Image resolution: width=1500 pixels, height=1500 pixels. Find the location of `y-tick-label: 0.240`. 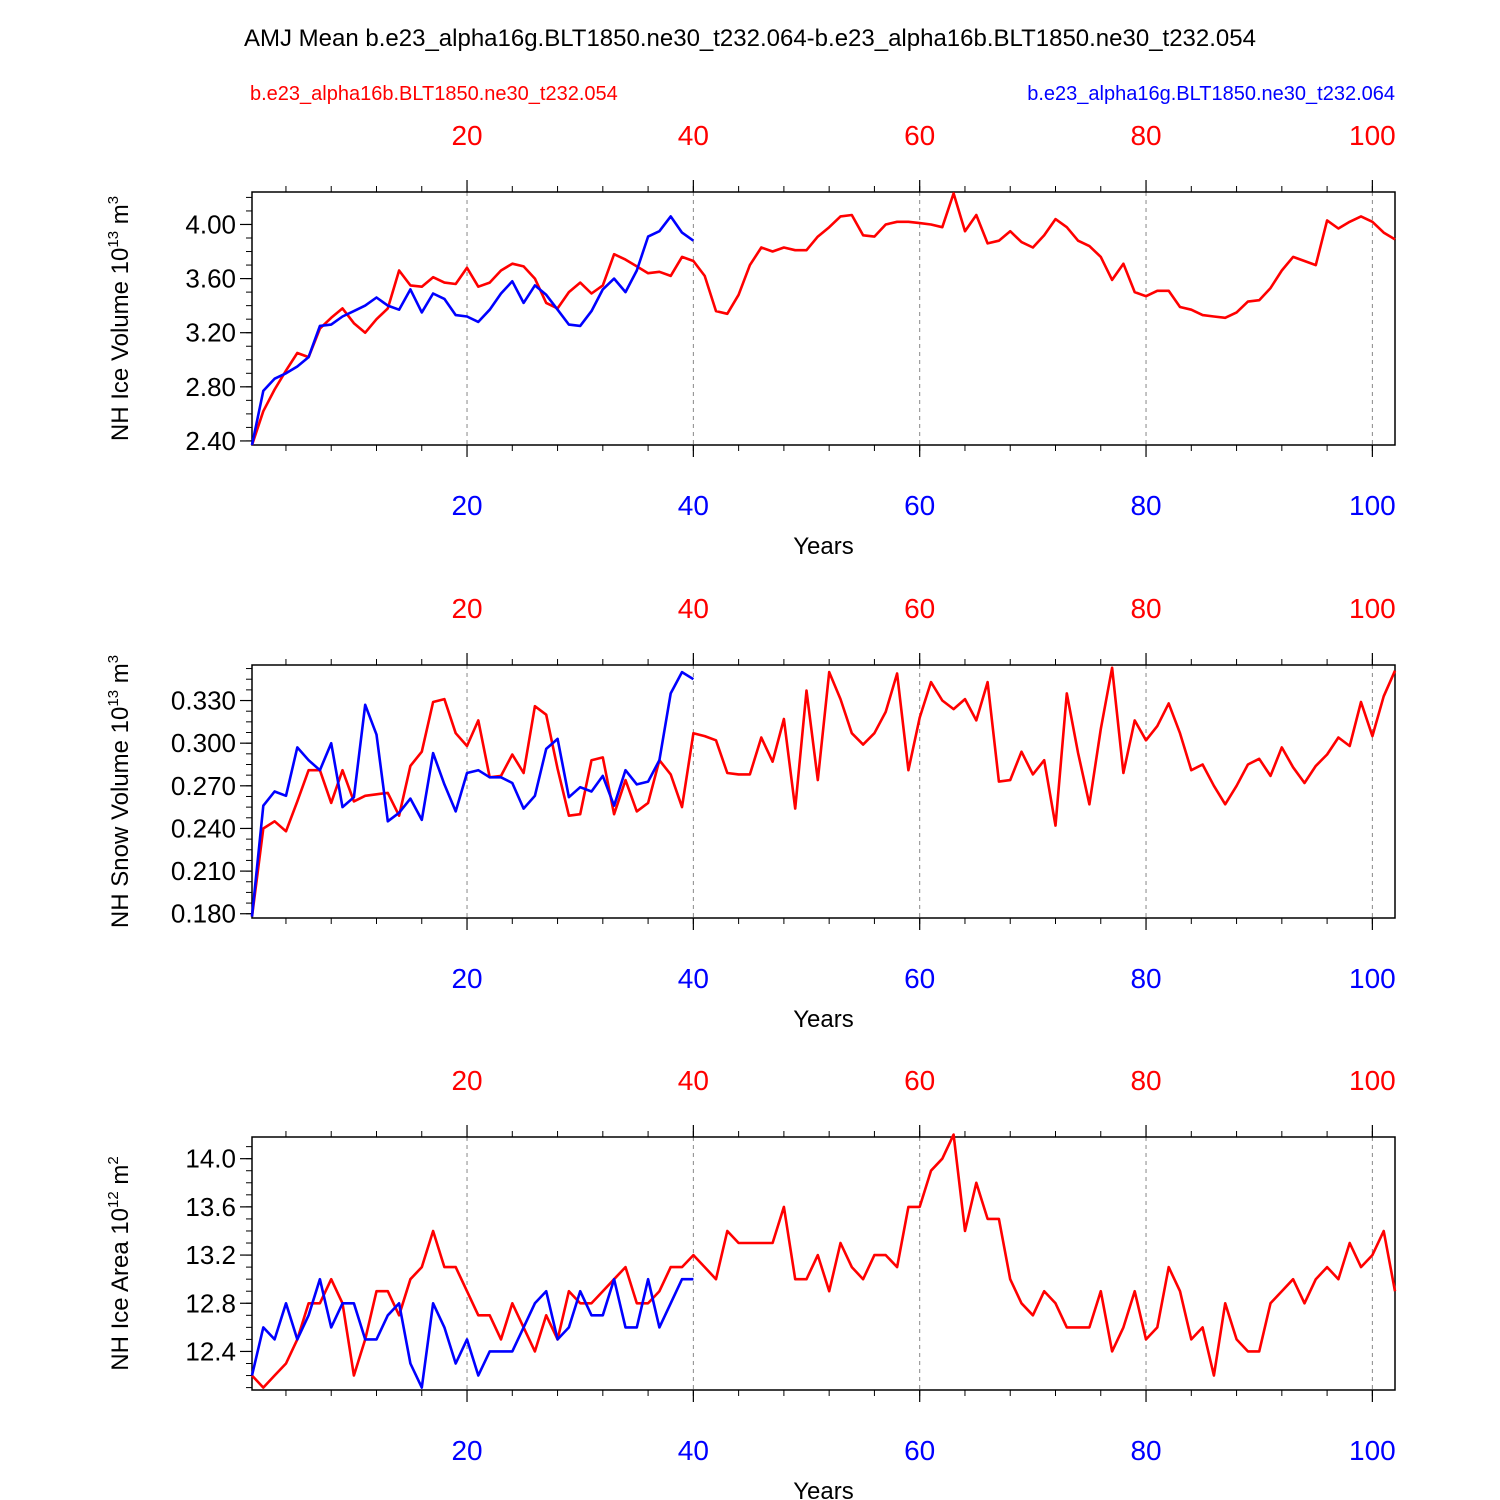

y-tick-label: 0.240 is located at coordinates (203, 828).